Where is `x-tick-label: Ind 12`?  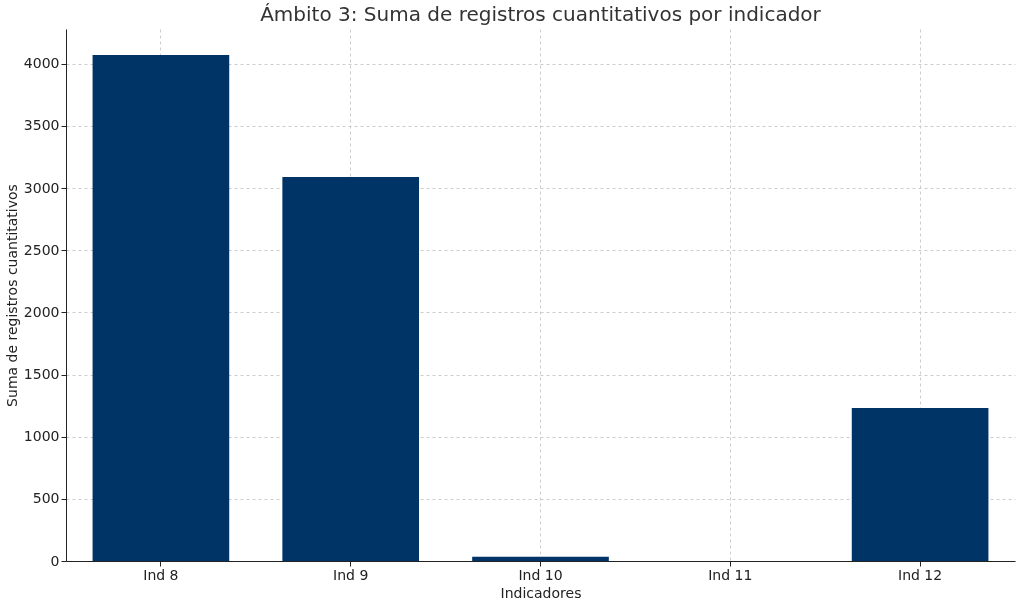 x-tick-label: Ind 12 is located at coordinates (920, 574).